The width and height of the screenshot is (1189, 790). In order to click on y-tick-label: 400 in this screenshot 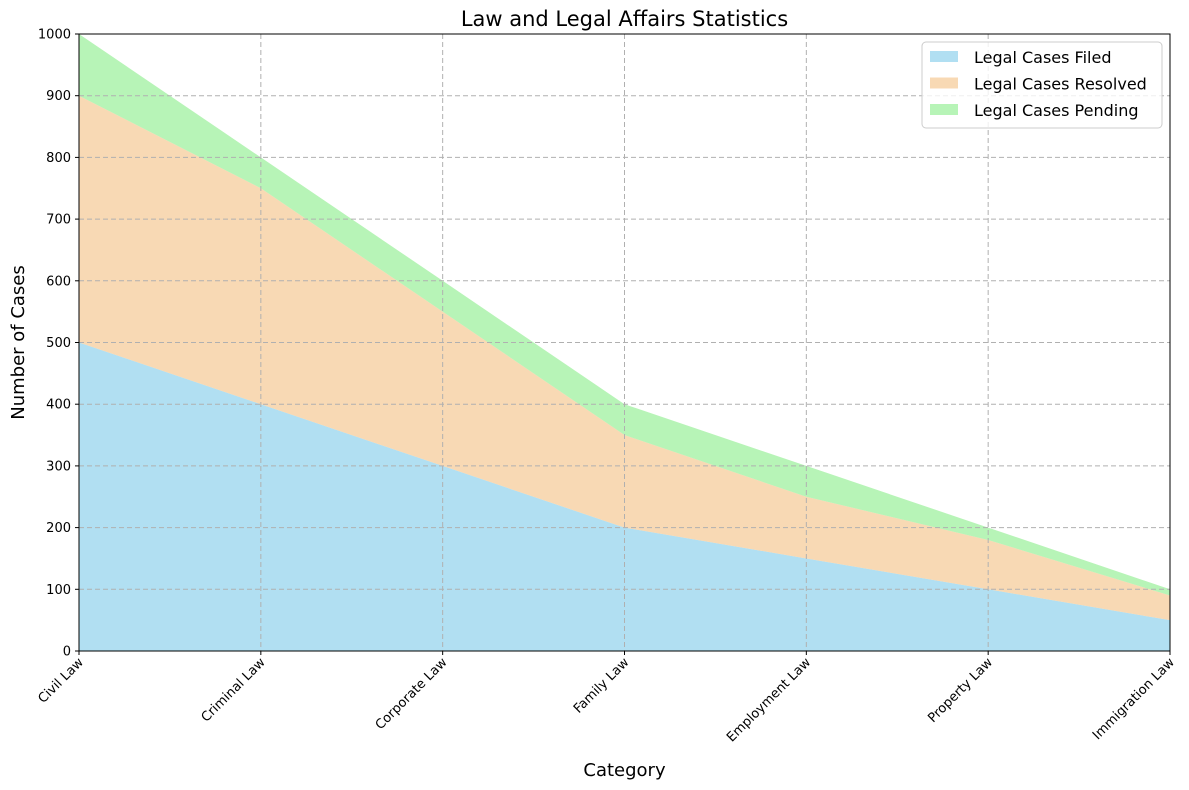, I will do `click(58, 405)`.